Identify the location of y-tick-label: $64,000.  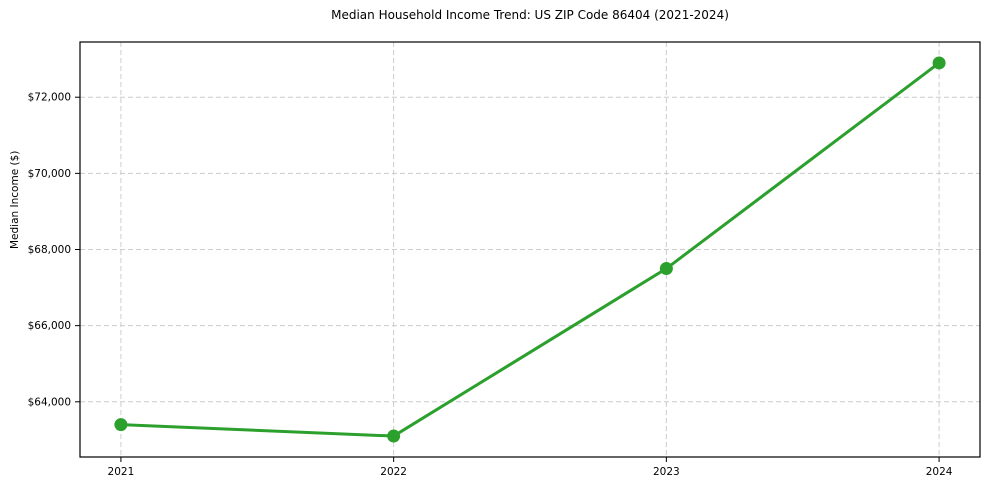
(49, 402).